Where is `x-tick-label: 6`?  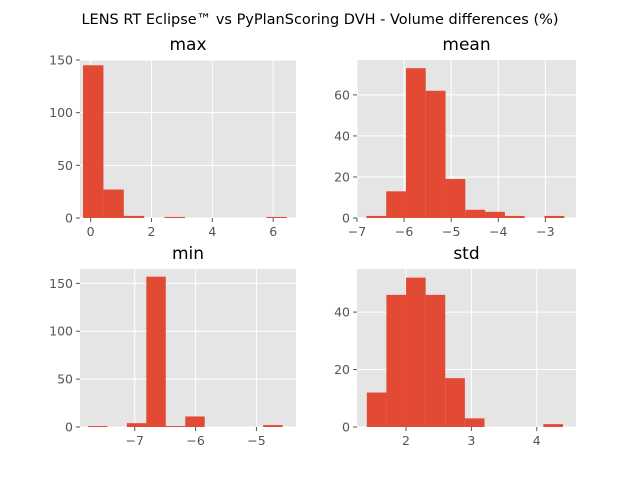 x-tick-label: 6 is located at coordinates (273, 231).